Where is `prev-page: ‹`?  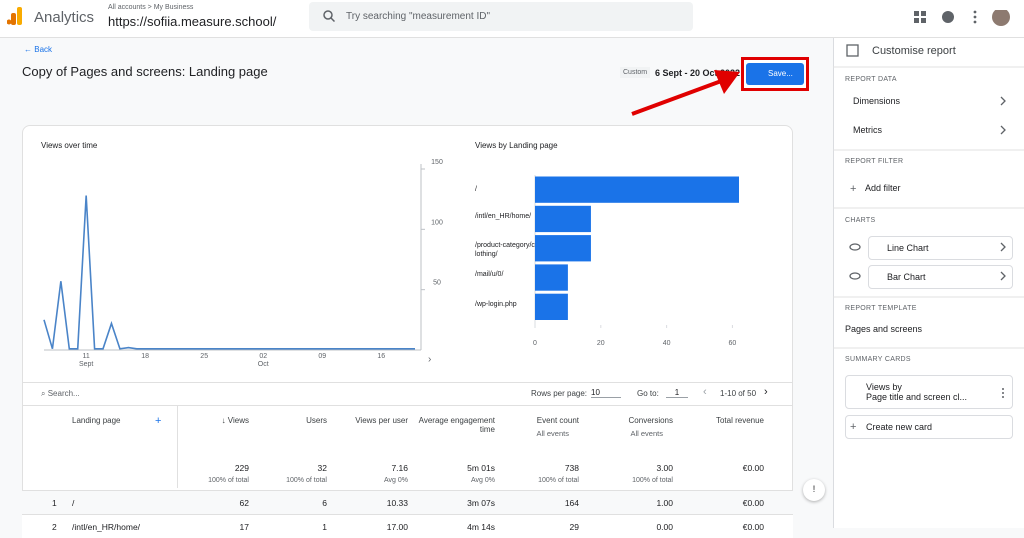 prev-page: ‹ is located at coordinates (705, 392).